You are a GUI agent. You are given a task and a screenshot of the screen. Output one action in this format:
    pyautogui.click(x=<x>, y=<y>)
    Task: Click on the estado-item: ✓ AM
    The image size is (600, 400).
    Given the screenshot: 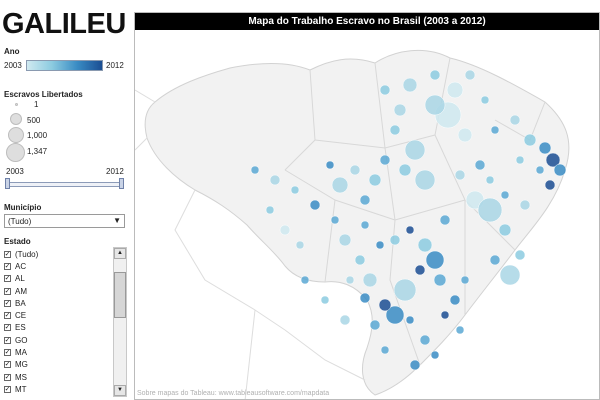 What is the action you would take?
    pyautogui.click(x=59, y=291)
    